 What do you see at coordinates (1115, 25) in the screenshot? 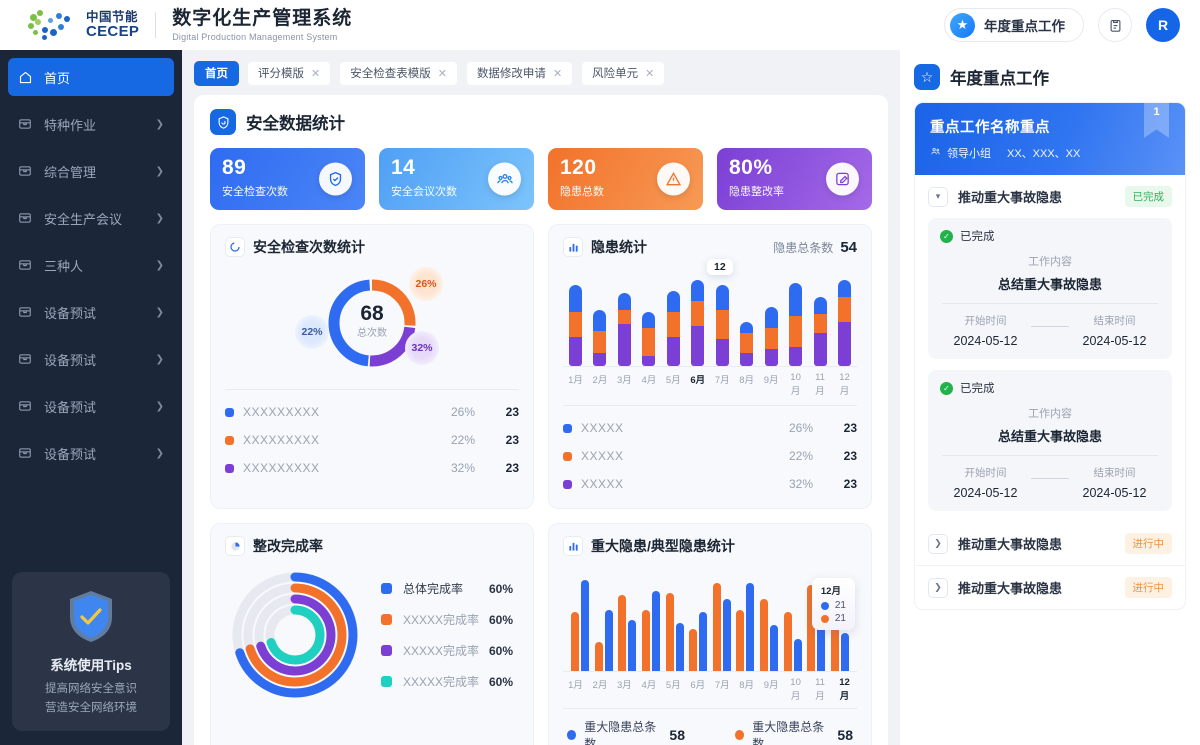
I see `clipboard-icon` at bounding box center [1115, 25].